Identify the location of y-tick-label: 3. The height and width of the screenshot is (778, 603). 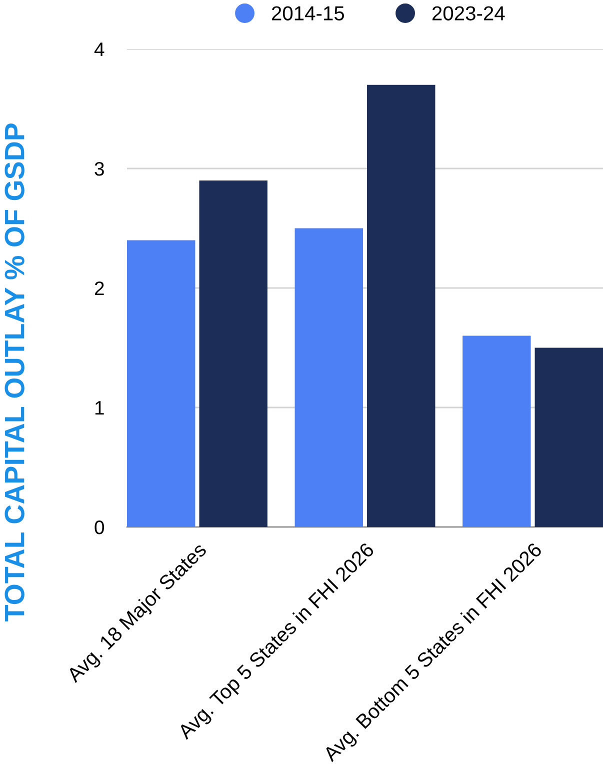
(99, 169).